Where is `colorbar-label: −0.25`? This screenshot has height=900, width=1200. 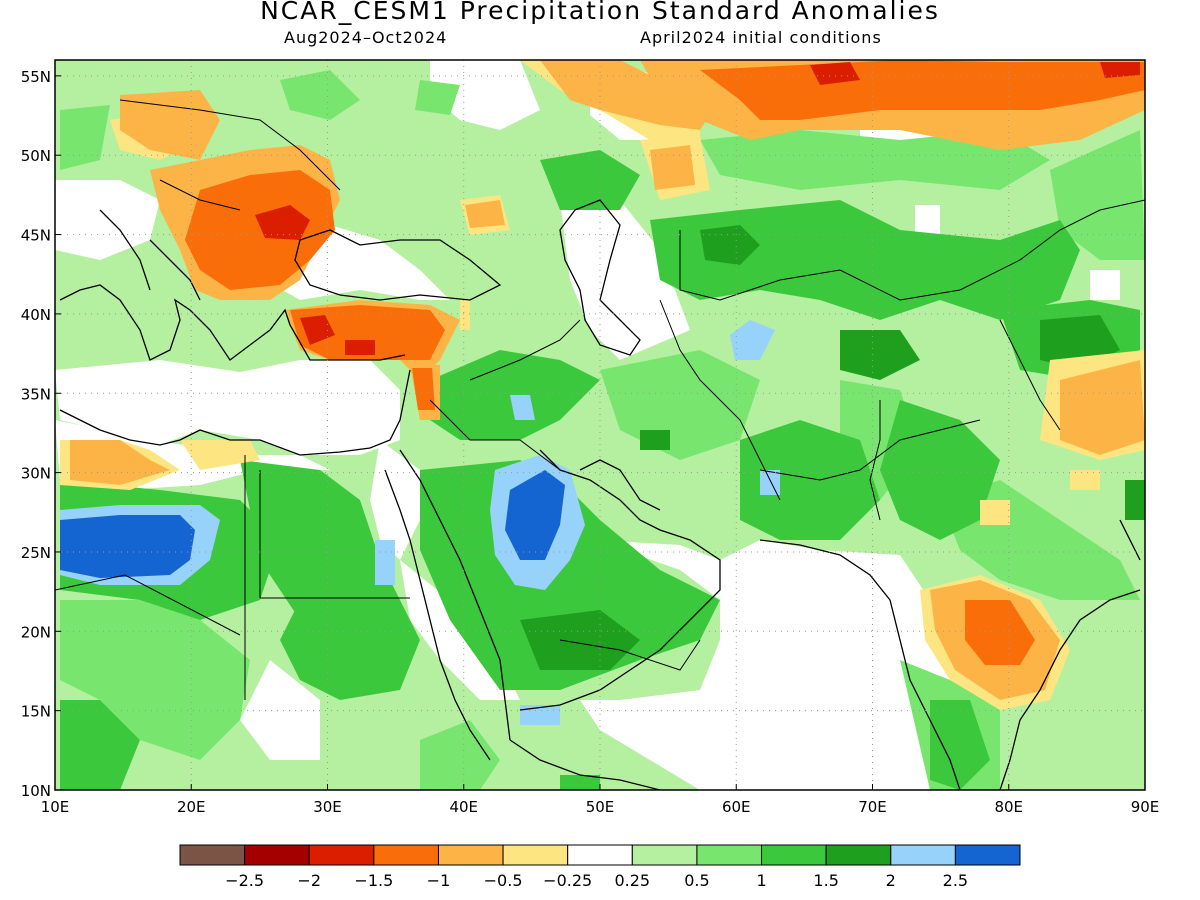
colorbar-label: −0.25 is located at coordinates (567, 880).